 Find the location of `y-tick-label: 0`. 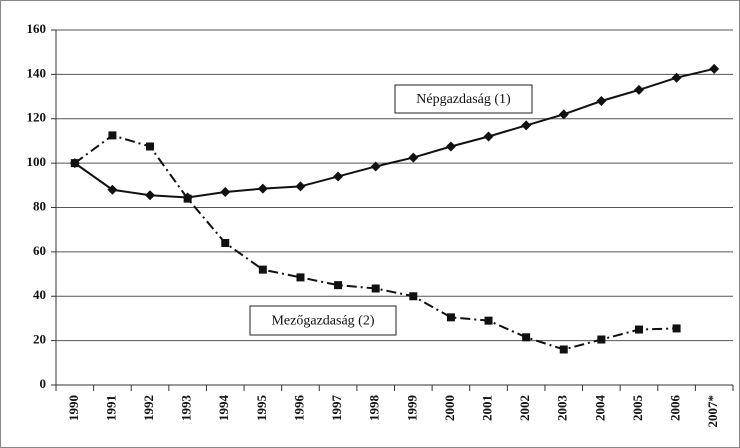

y-tick-label: 0 is located at coordinates (43, 383).